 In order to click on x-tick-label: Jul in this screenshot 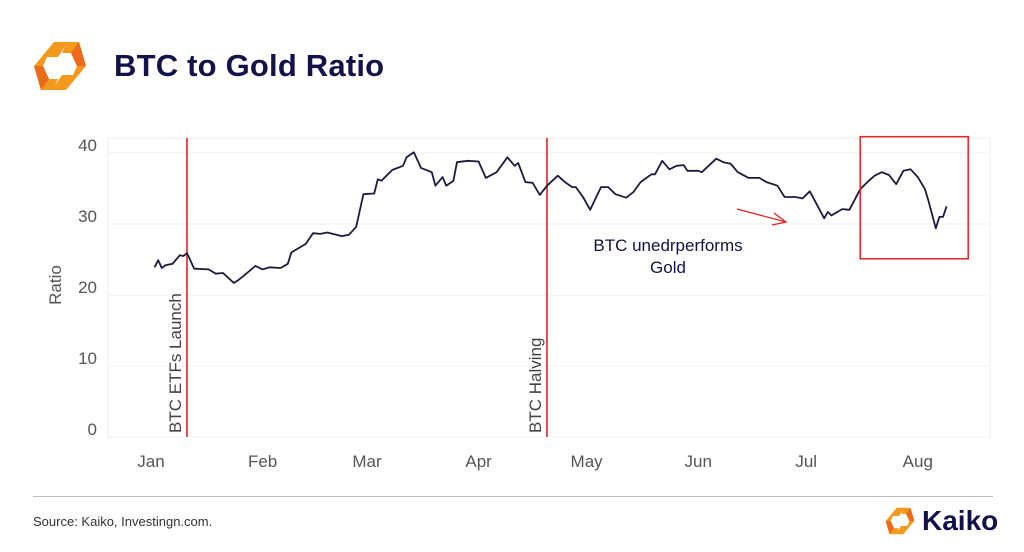, I will do `click(806, 461)`.